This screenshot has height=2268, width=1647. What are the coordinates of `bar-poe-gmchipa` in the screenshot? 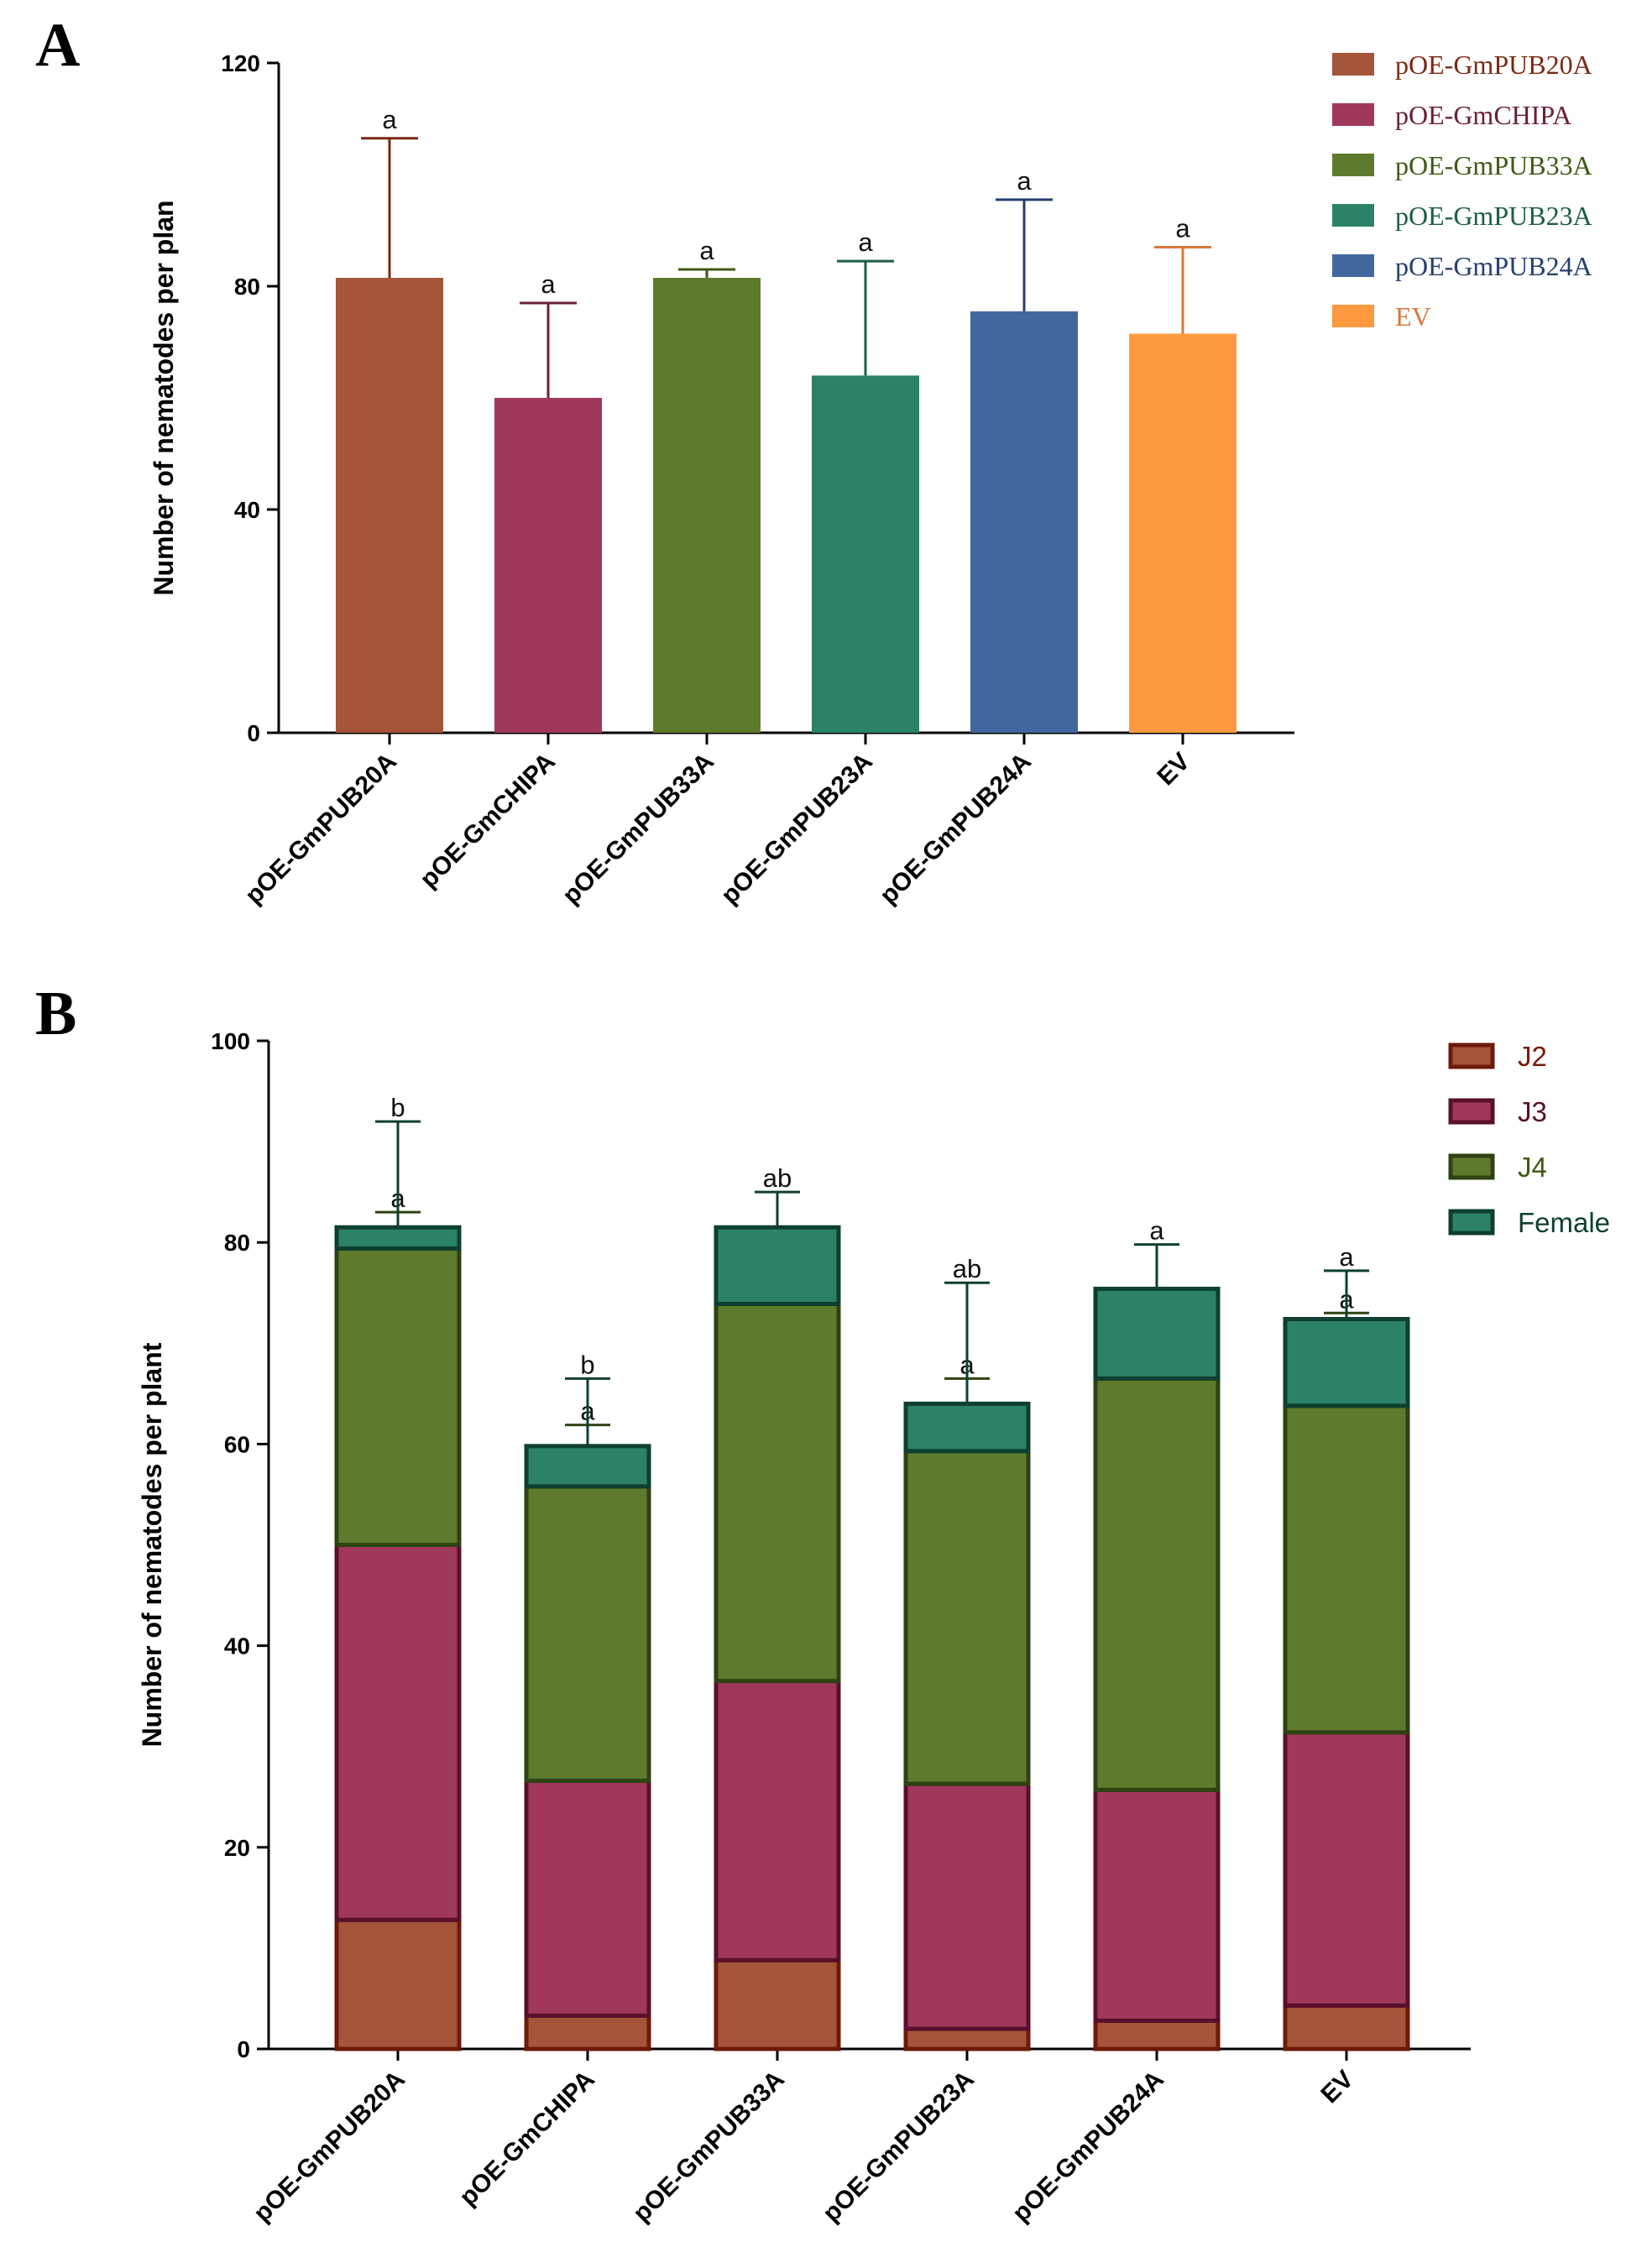 It's located at (548, 565).